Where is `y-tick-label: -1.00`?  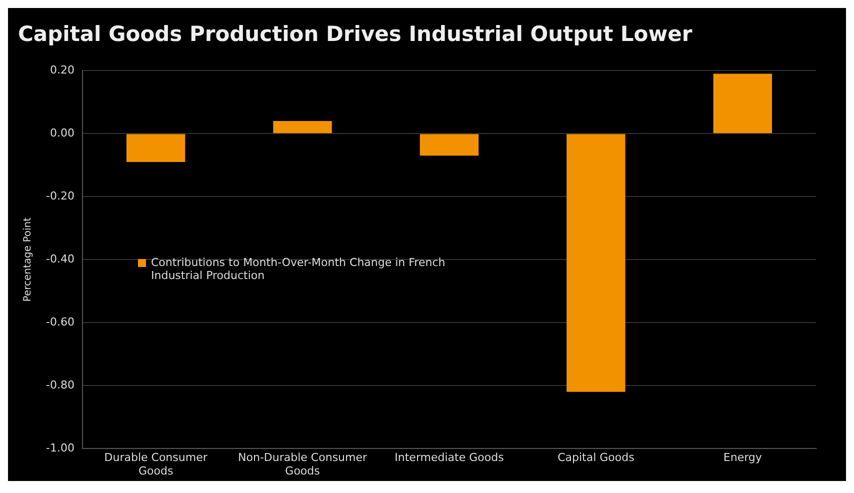
y-tick-label: -1.00 is located at coordinates (60, 447).